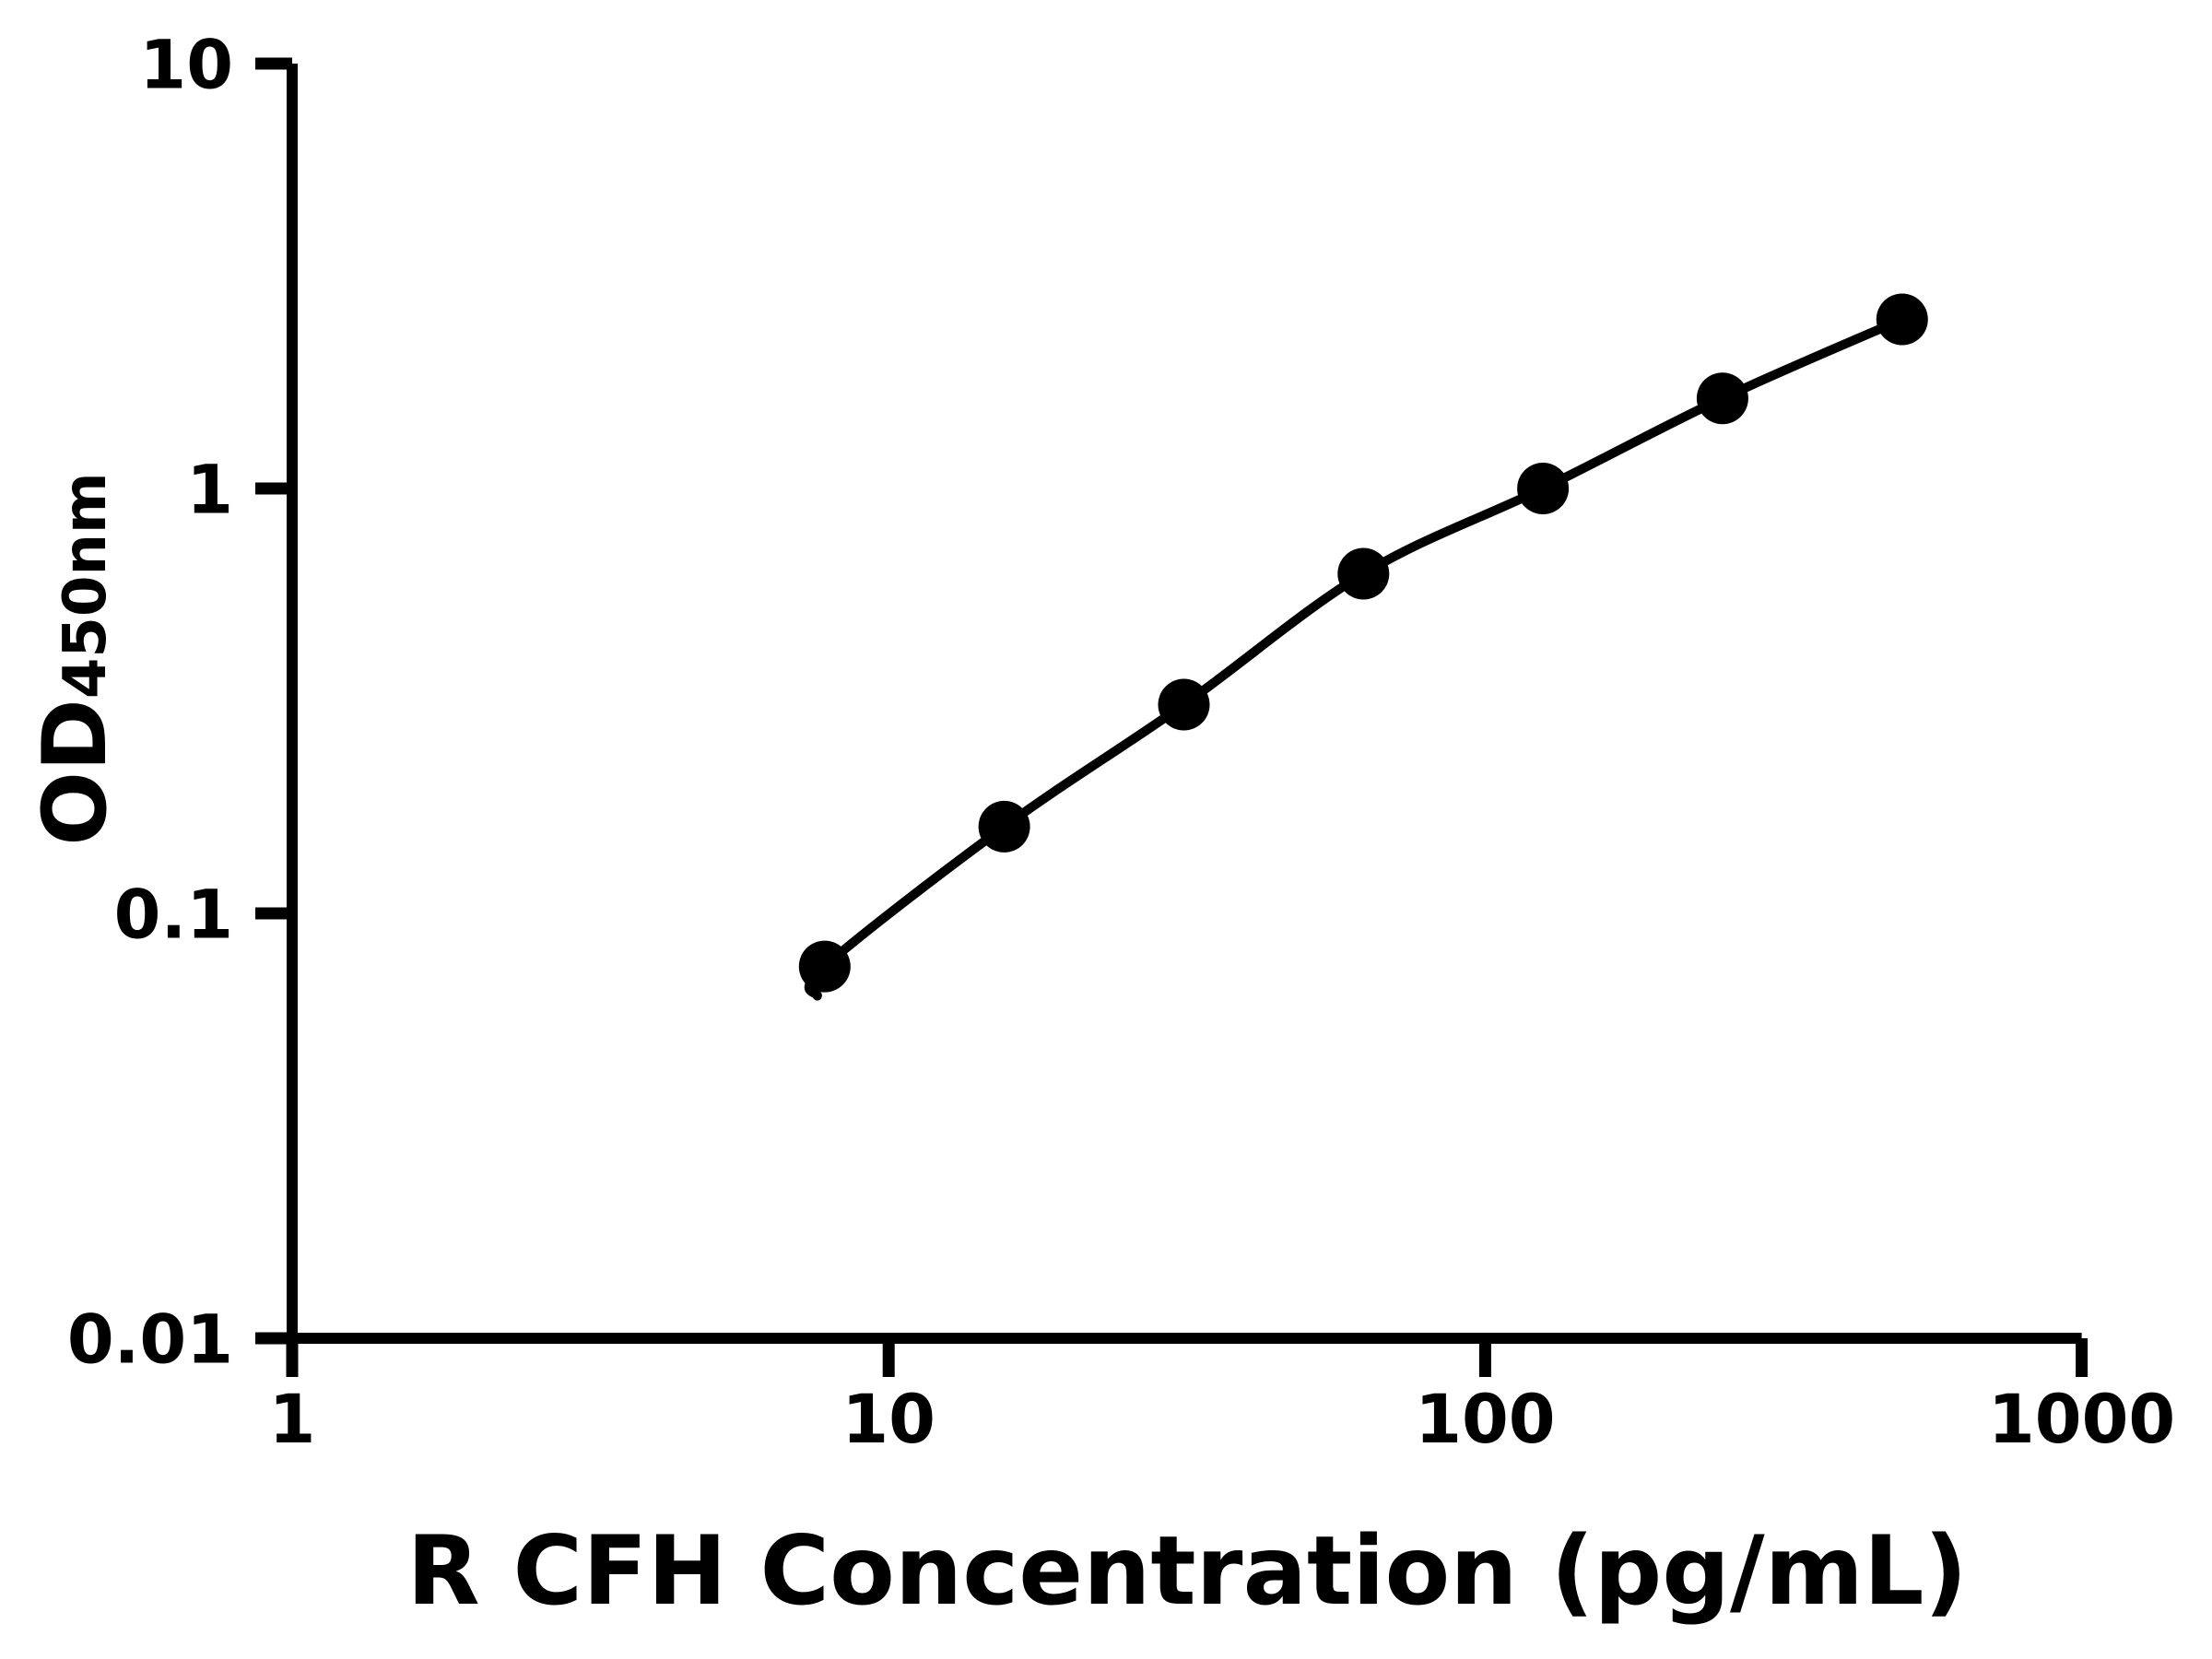  What do you see at coordinates (1485, 1420) in the screenshot?
I see `x-tick-label: 100` at bounding box center [1485, 1420].